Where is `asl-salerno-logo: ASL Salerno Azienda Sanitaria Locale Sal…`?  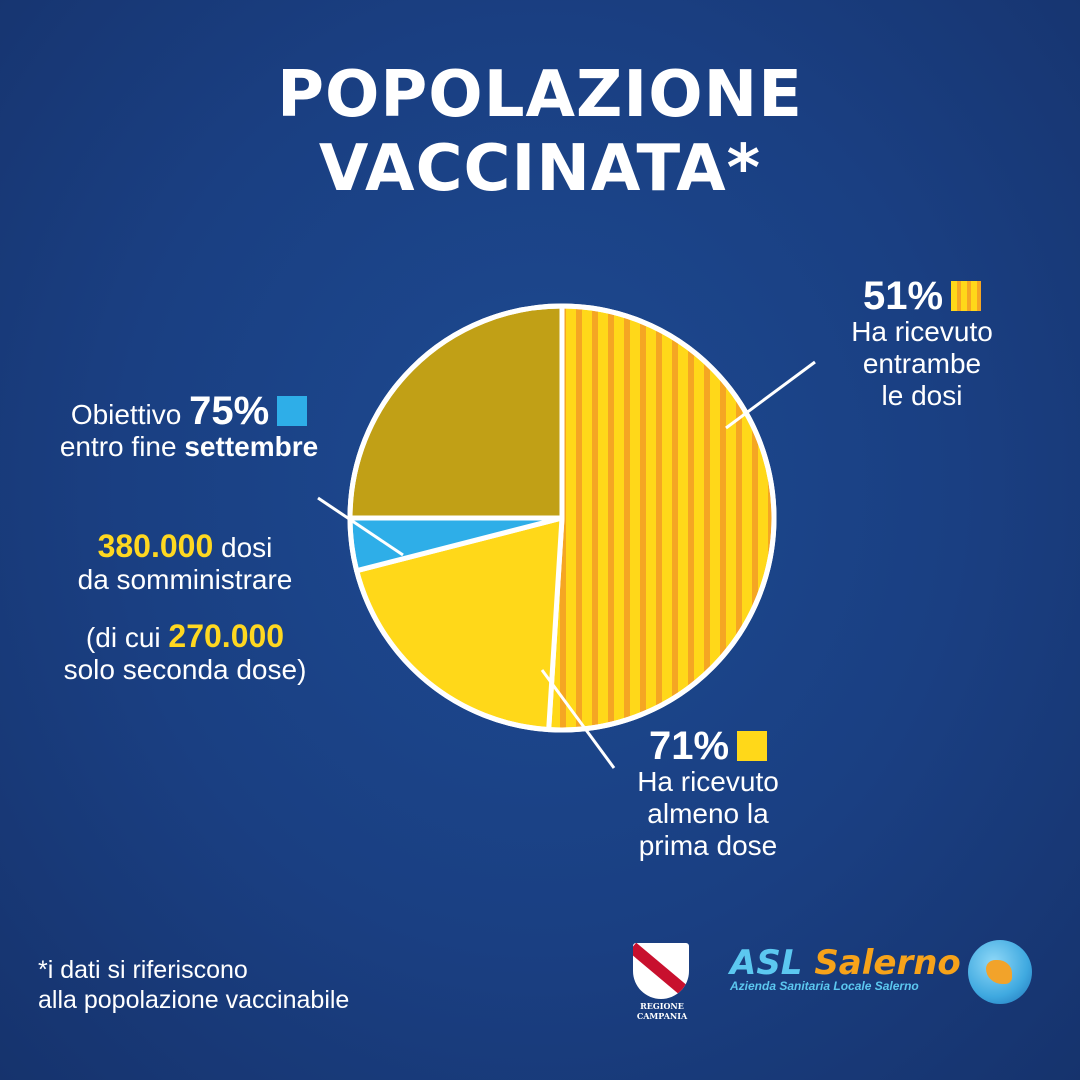
asl-salerno-logo: ASL Salerno Azienda Sanitaria Locale Sal… is located at coordinates (850, 969).